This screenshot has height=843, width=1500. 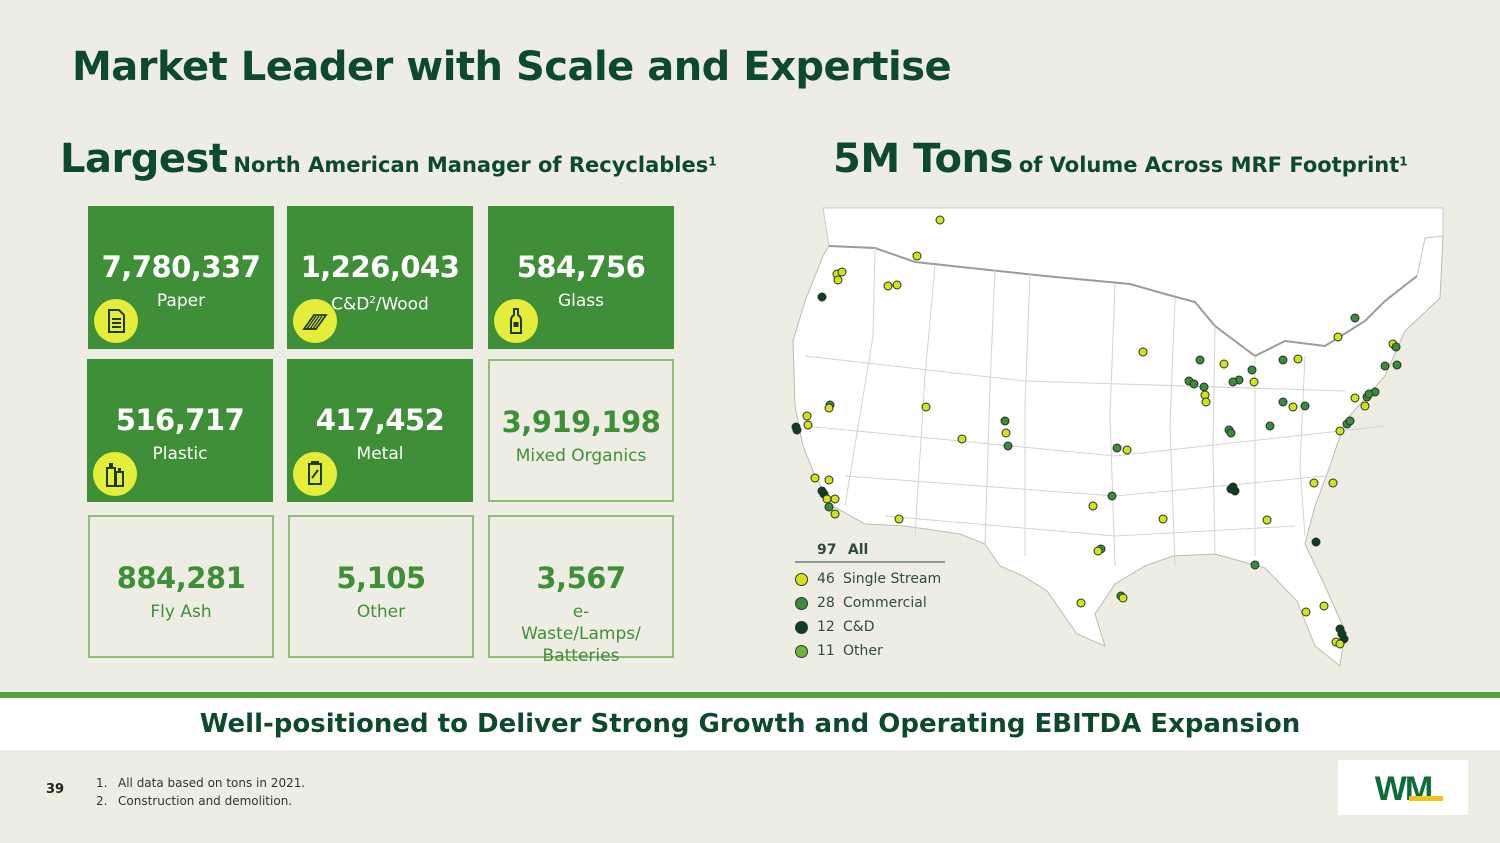 I want to click on tile-label: Mixed Organics, so click(x=581, y=456).